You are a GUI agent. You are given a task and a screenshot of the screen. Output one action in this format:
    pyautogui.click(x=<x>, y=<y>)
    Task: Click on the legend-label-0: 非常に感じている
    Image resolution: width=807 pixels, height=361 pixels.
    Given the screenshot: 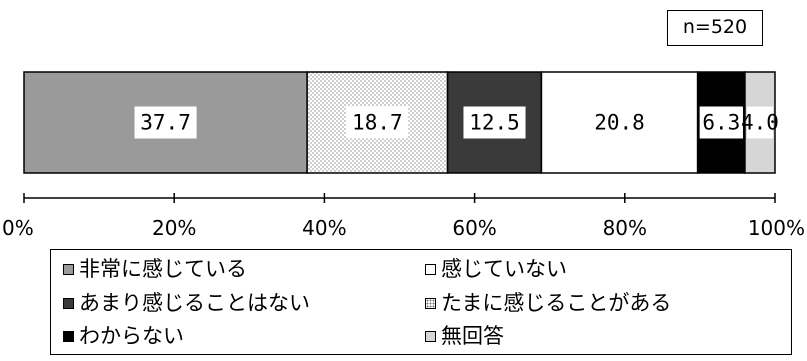 What is the action you would take?
    pyautogui.click(x=163, y=269)
    